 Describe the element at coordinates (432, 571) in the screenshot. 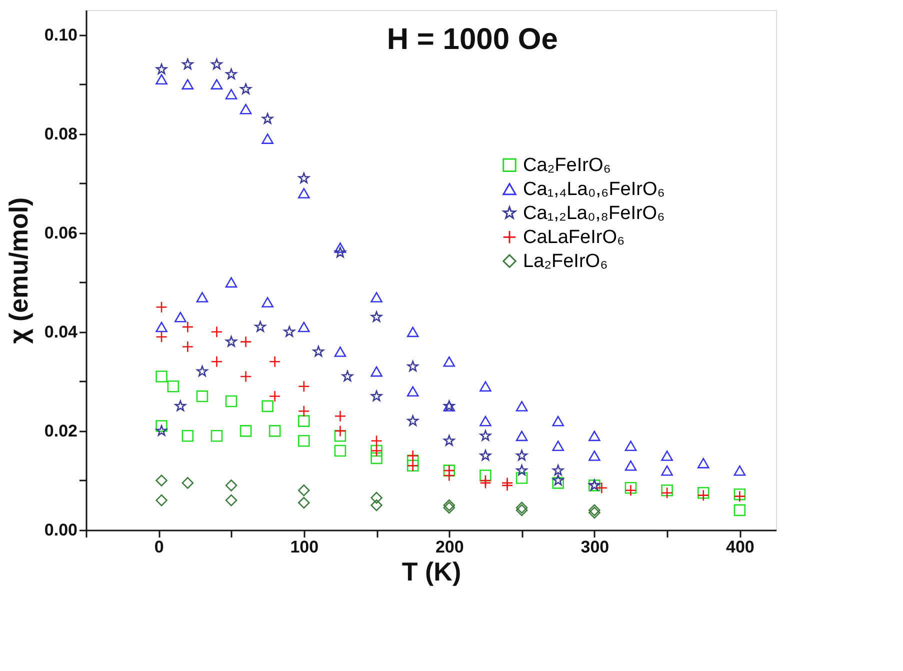

I see `x-axis-title: T (K)` at that location.